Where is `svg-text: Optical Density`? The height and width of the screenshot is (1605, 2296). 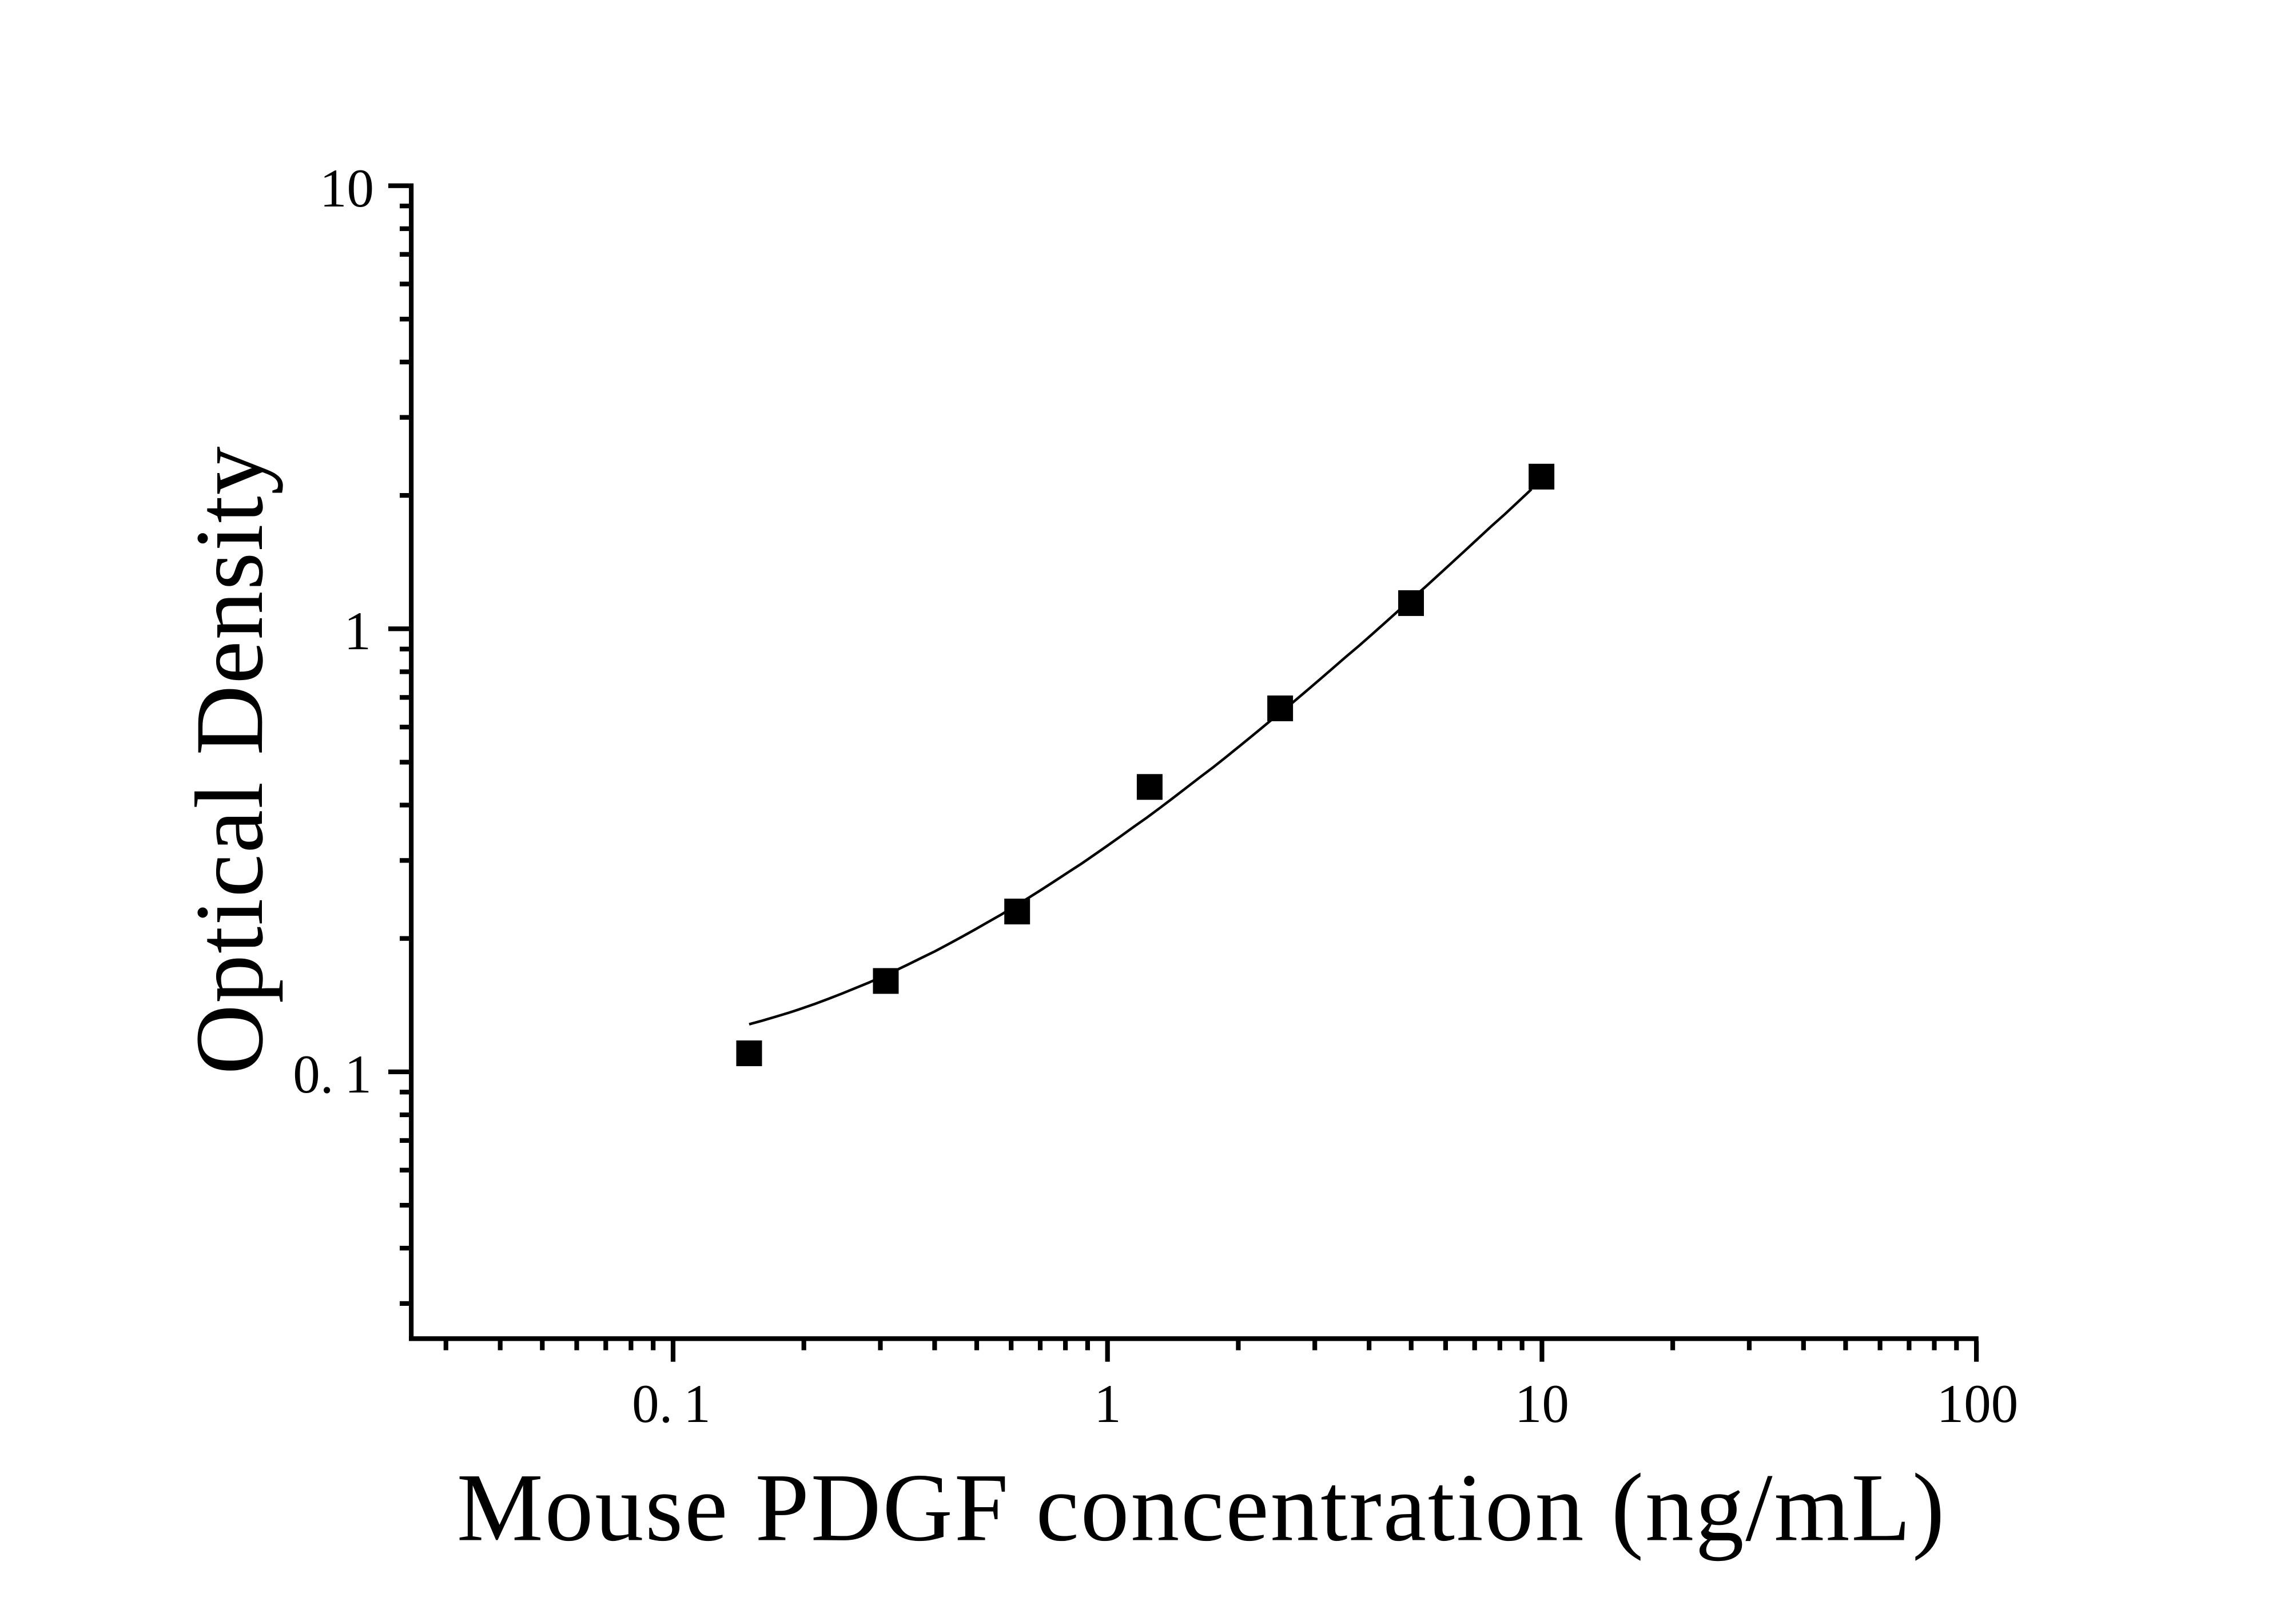 svg-text: Optical Density is located at coordinates (230, 759).